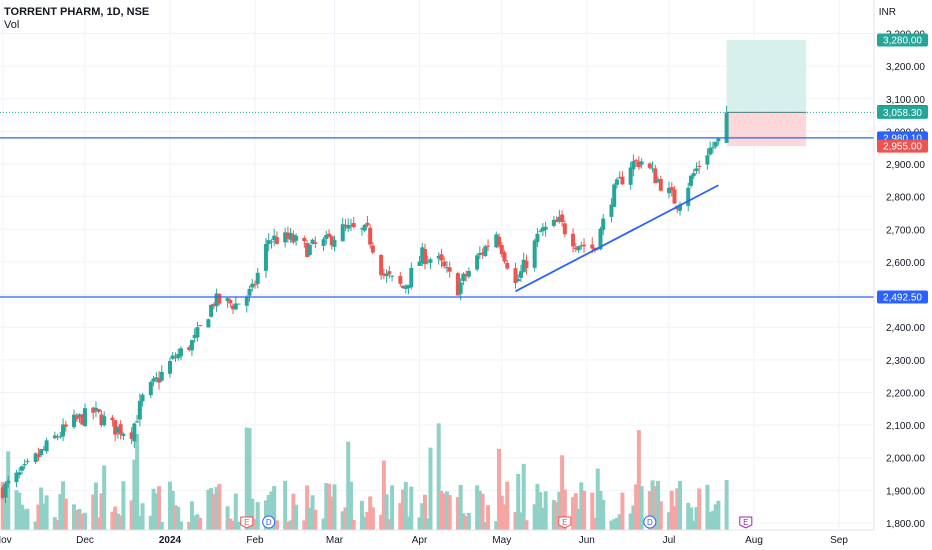 The height and width of the screenshot is (550, 932). Describe the element at coordinates (905, 100) in the screenshot. I see `y-tick-label: 3,100.00` at that location.